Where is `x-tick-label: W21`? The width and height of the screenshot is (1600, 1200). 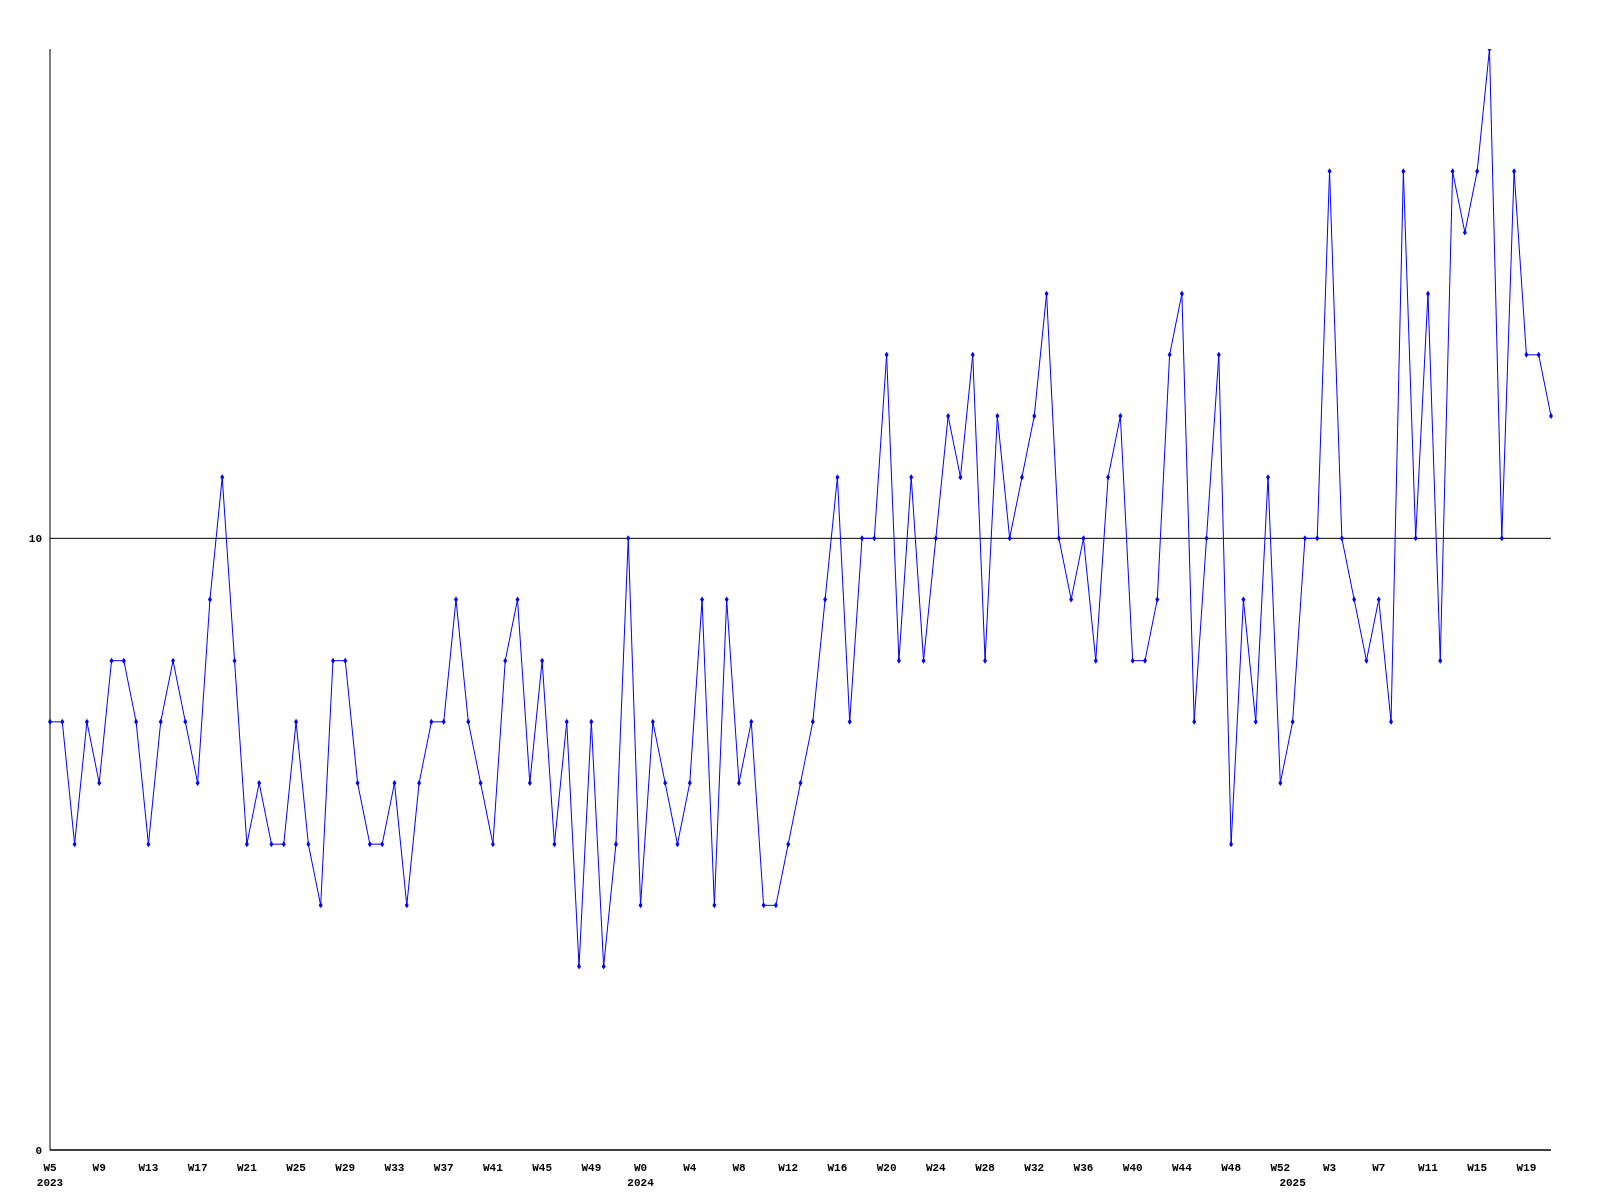 x-tick-label: W21 is located at coordinates (247, 1168).